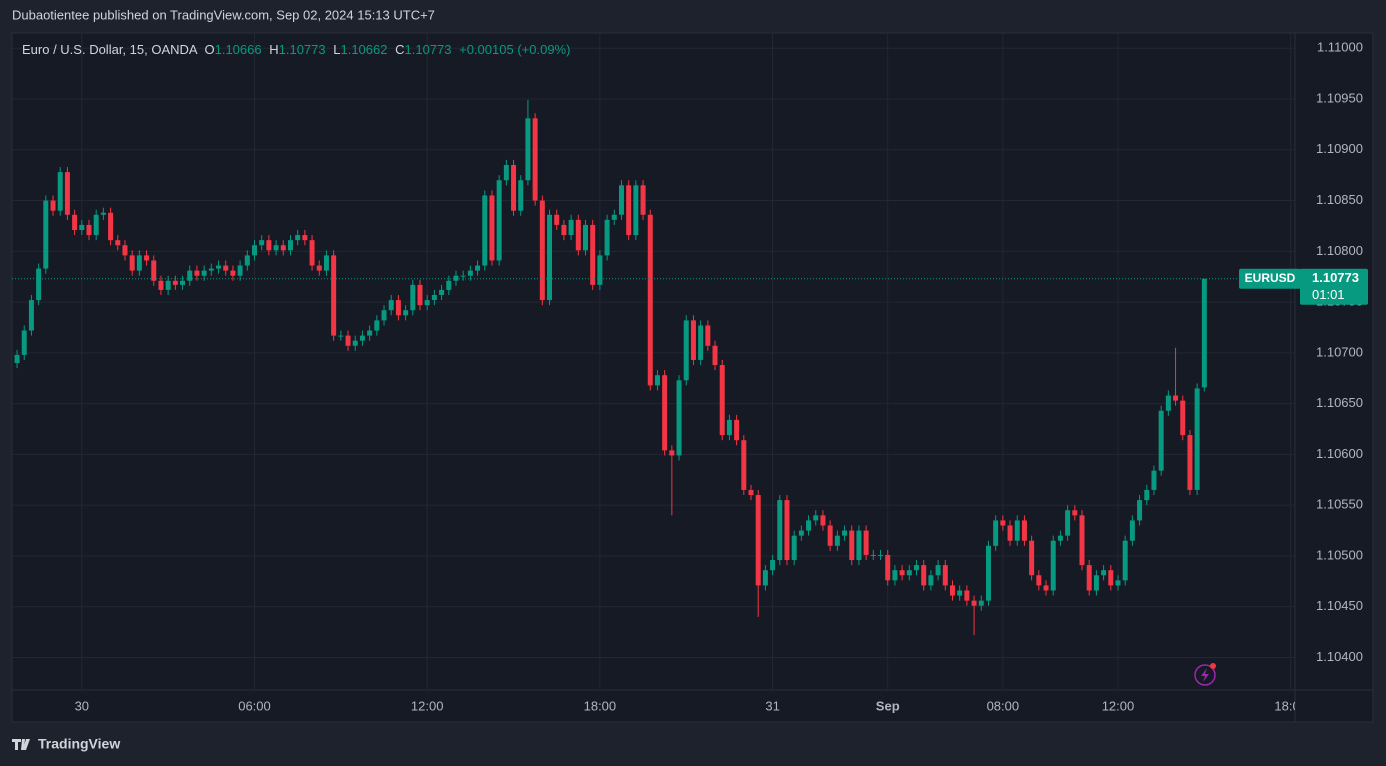  Describe the element at coordinates (254, 705) in the screenshot. I see `x-tick-label: 06:00` at that location.